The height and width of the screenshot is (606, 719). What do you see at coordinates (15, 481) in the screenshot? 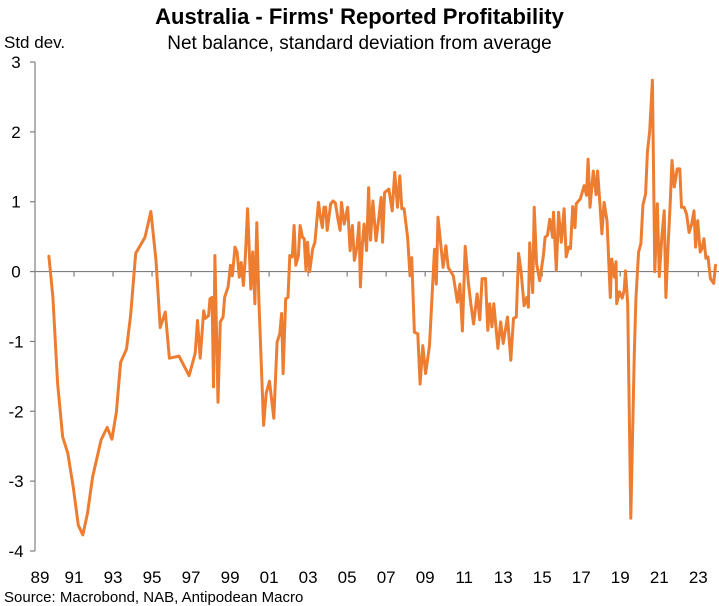
I see `y-tick-label: -3` at bounding box center [15, 481].